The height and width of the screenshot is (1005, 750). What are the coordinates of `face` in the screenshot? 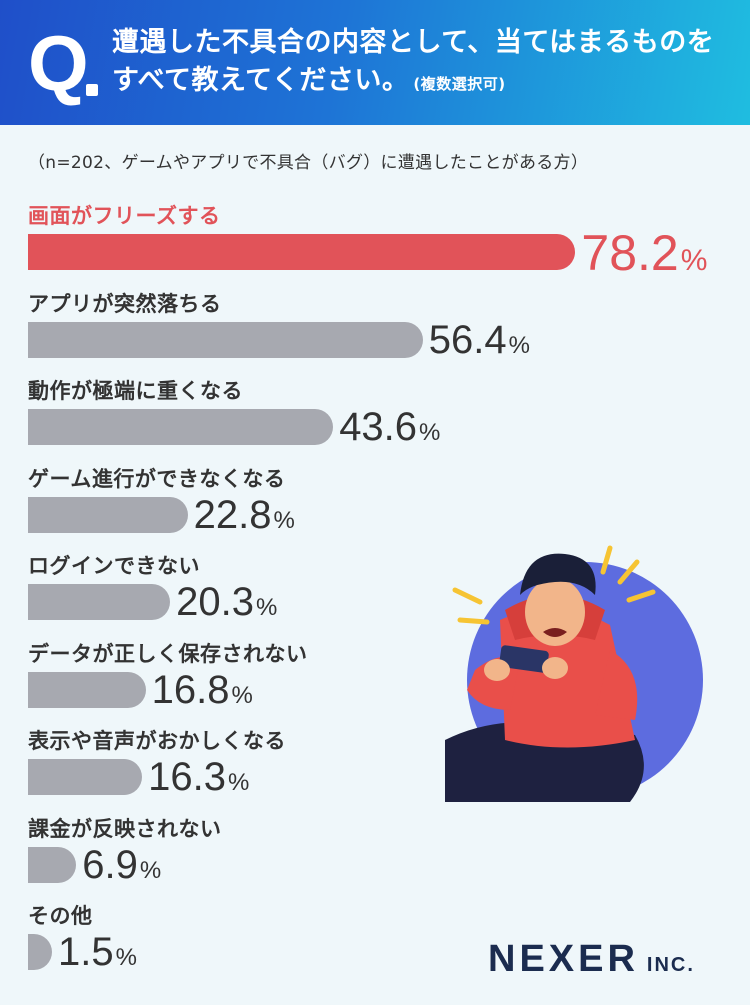 It's located at (555, 612).